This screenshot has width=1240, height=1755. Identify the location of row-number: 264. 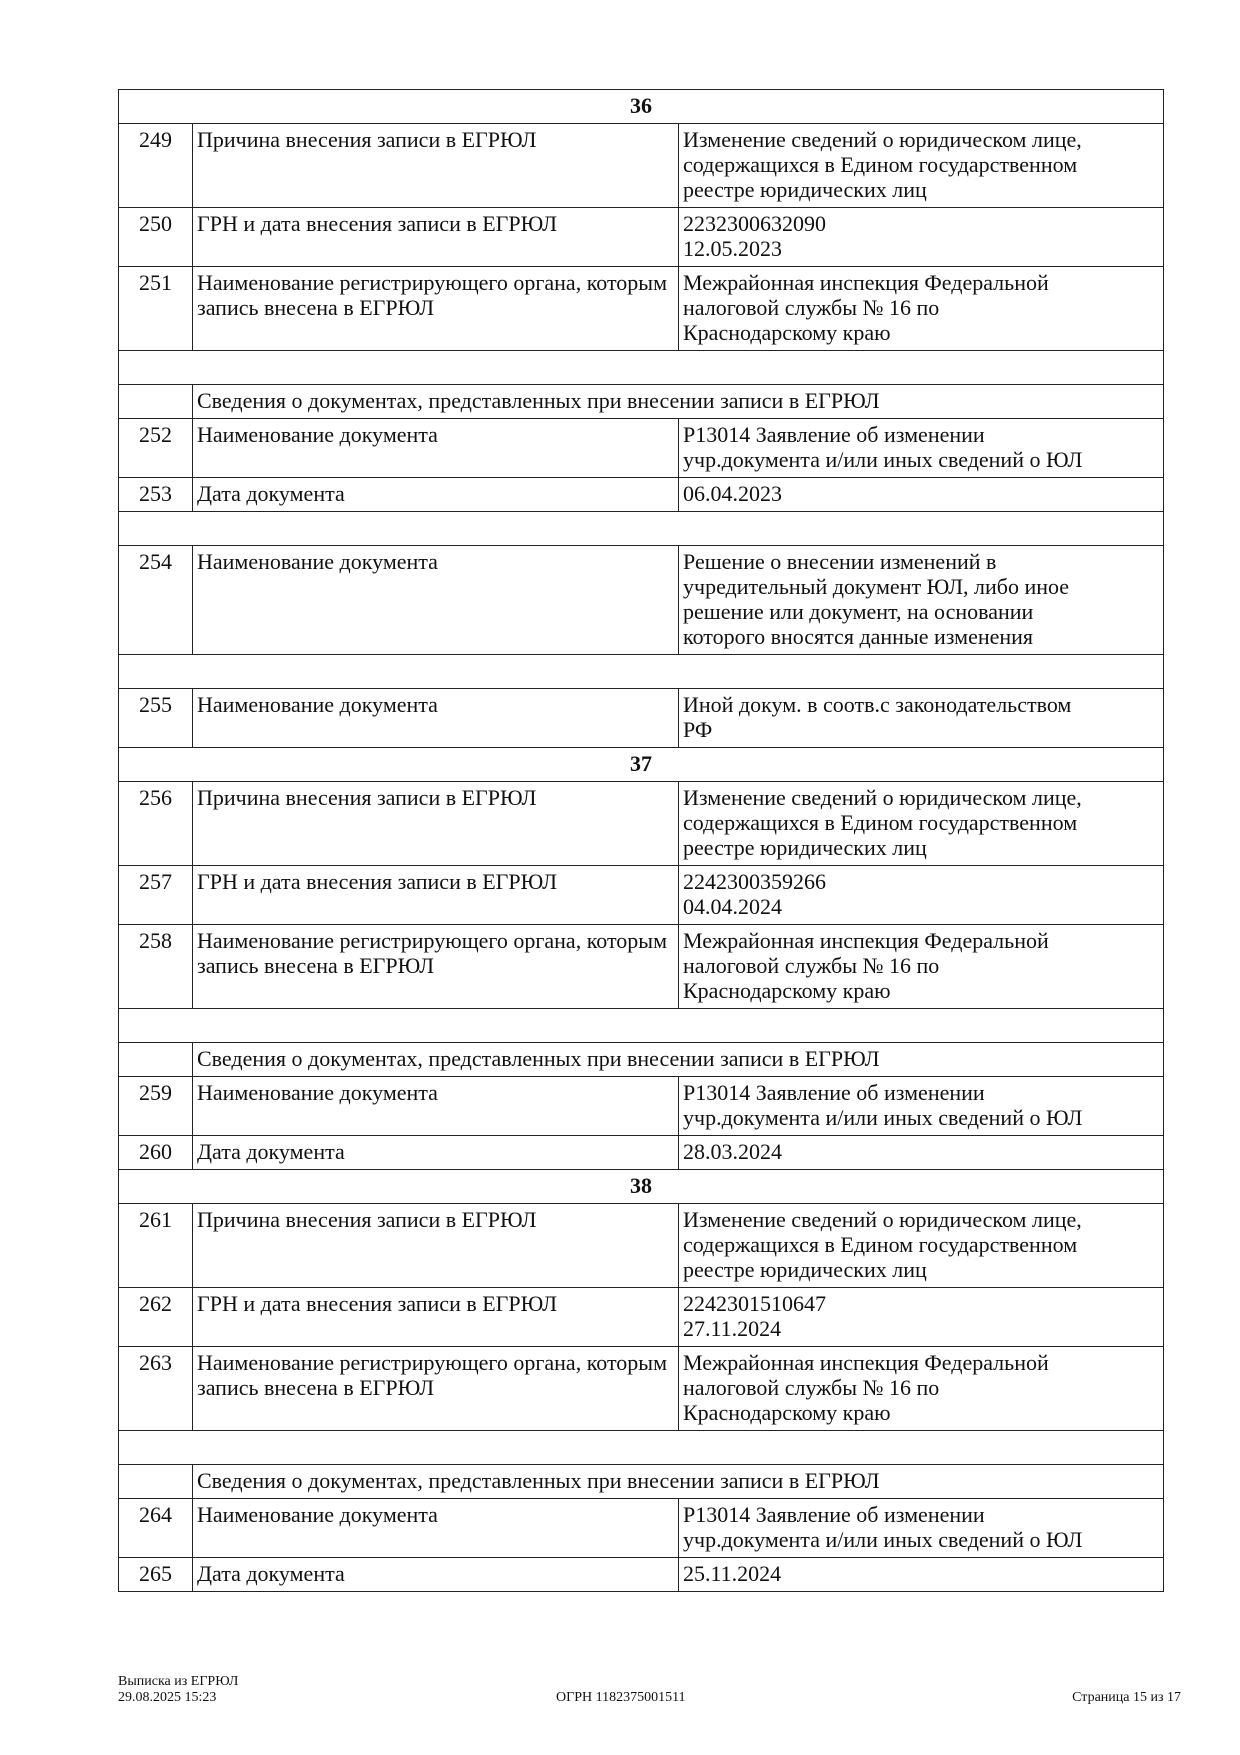
(155, 1528).